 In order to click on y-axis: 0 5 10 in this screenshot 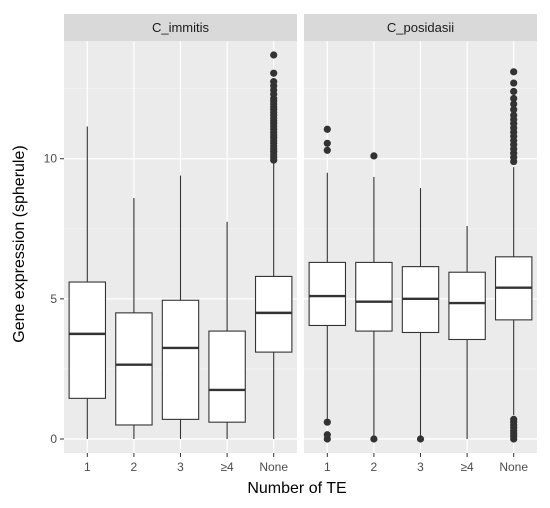, I will do `click(54, 299)`.